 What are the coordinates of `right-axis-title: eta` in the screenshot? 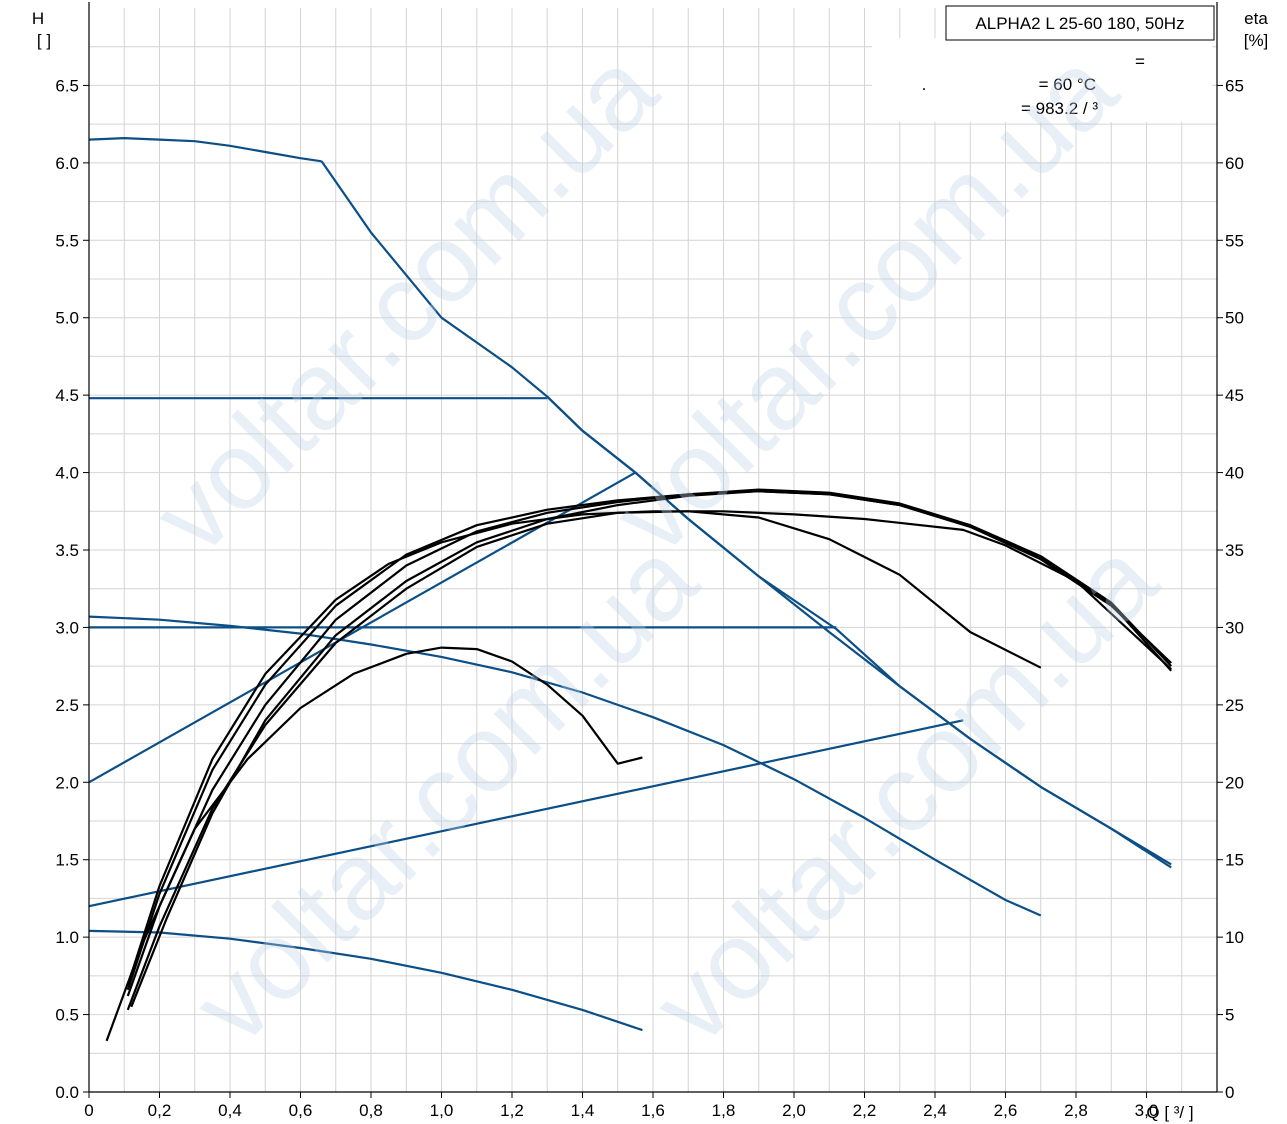 It's located at (1256, 18).